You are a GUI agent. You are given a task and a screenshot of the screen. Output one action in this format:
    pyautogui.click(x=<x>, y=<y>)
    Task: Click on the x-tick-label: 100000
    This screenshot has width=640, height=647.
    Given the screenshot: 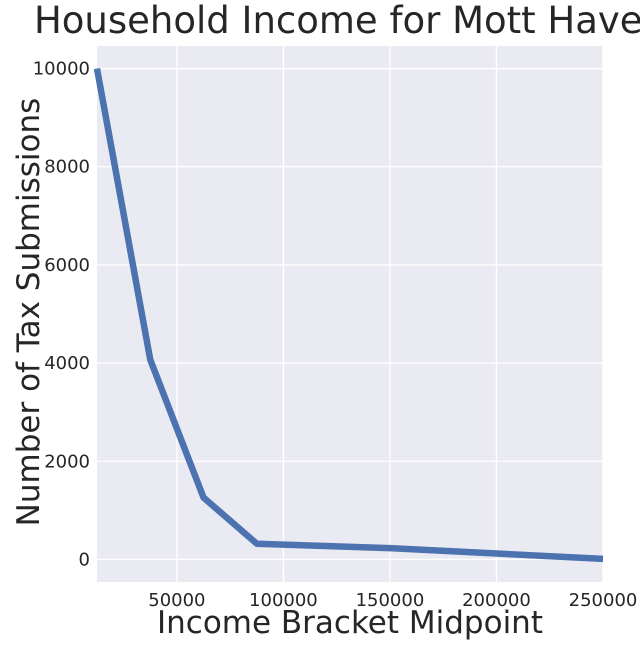 What is the action you would take?
    pyautogui.click(x=283, y=600)
    